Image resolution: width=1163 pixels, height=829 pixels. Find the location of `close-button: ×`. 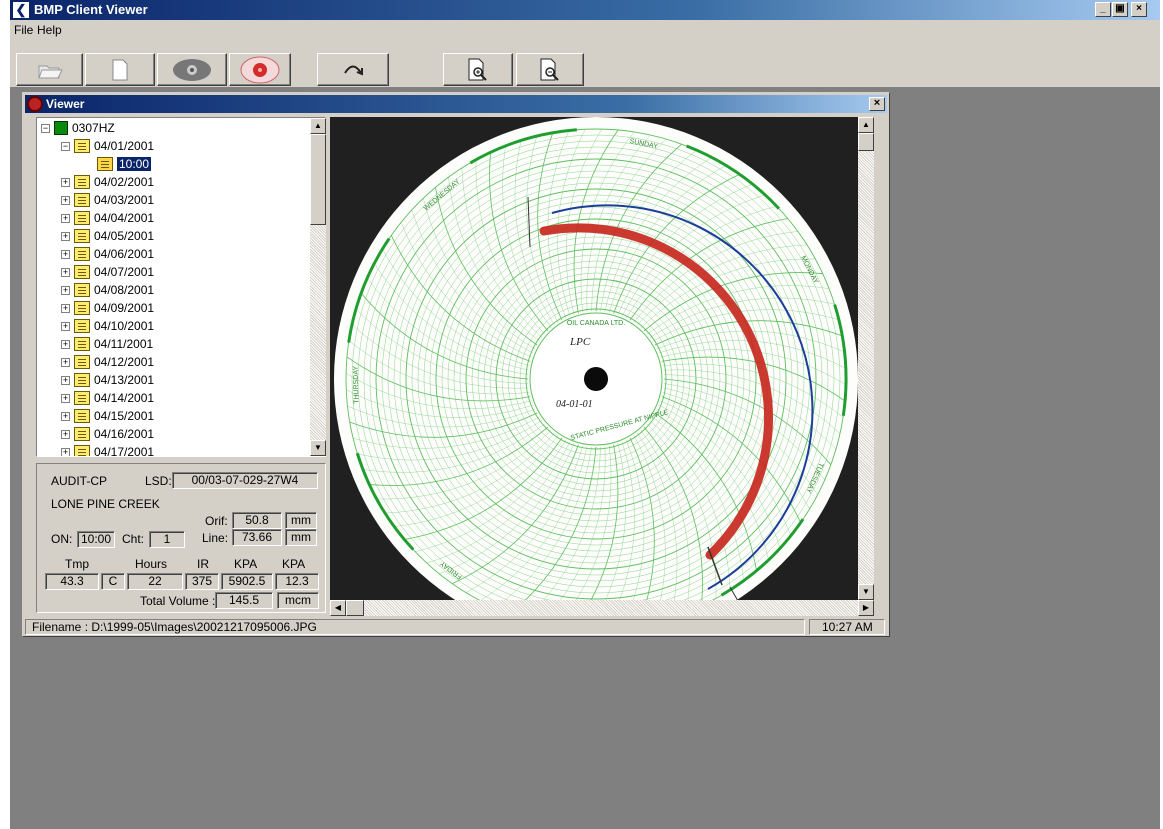

close-button: × is located at coordinates (1139, 9).